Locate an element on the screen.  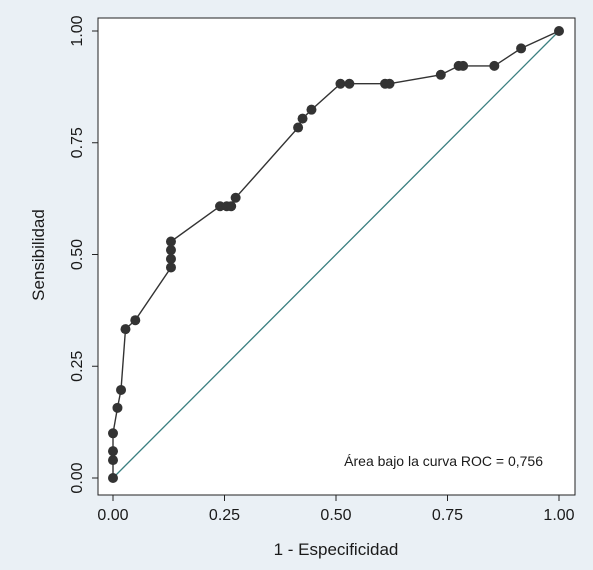
y-tick-label: 0.00 is located at coordinates (77, 477).